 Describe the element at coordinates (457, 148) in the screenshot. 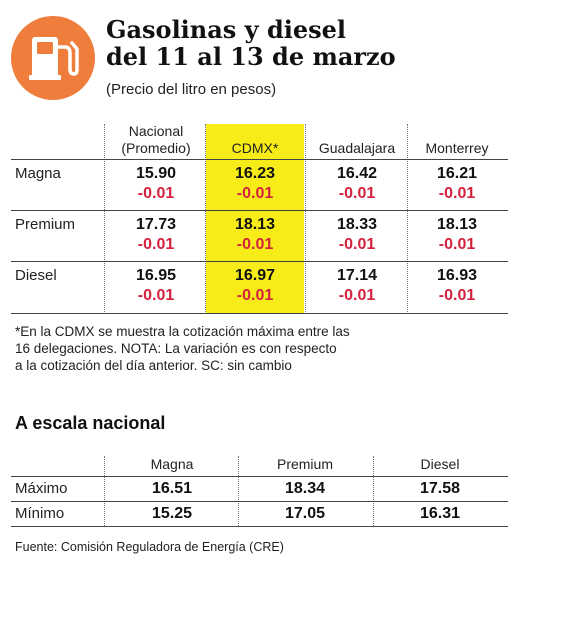

I see `col-header-monterrey: Monterrey` at that location.